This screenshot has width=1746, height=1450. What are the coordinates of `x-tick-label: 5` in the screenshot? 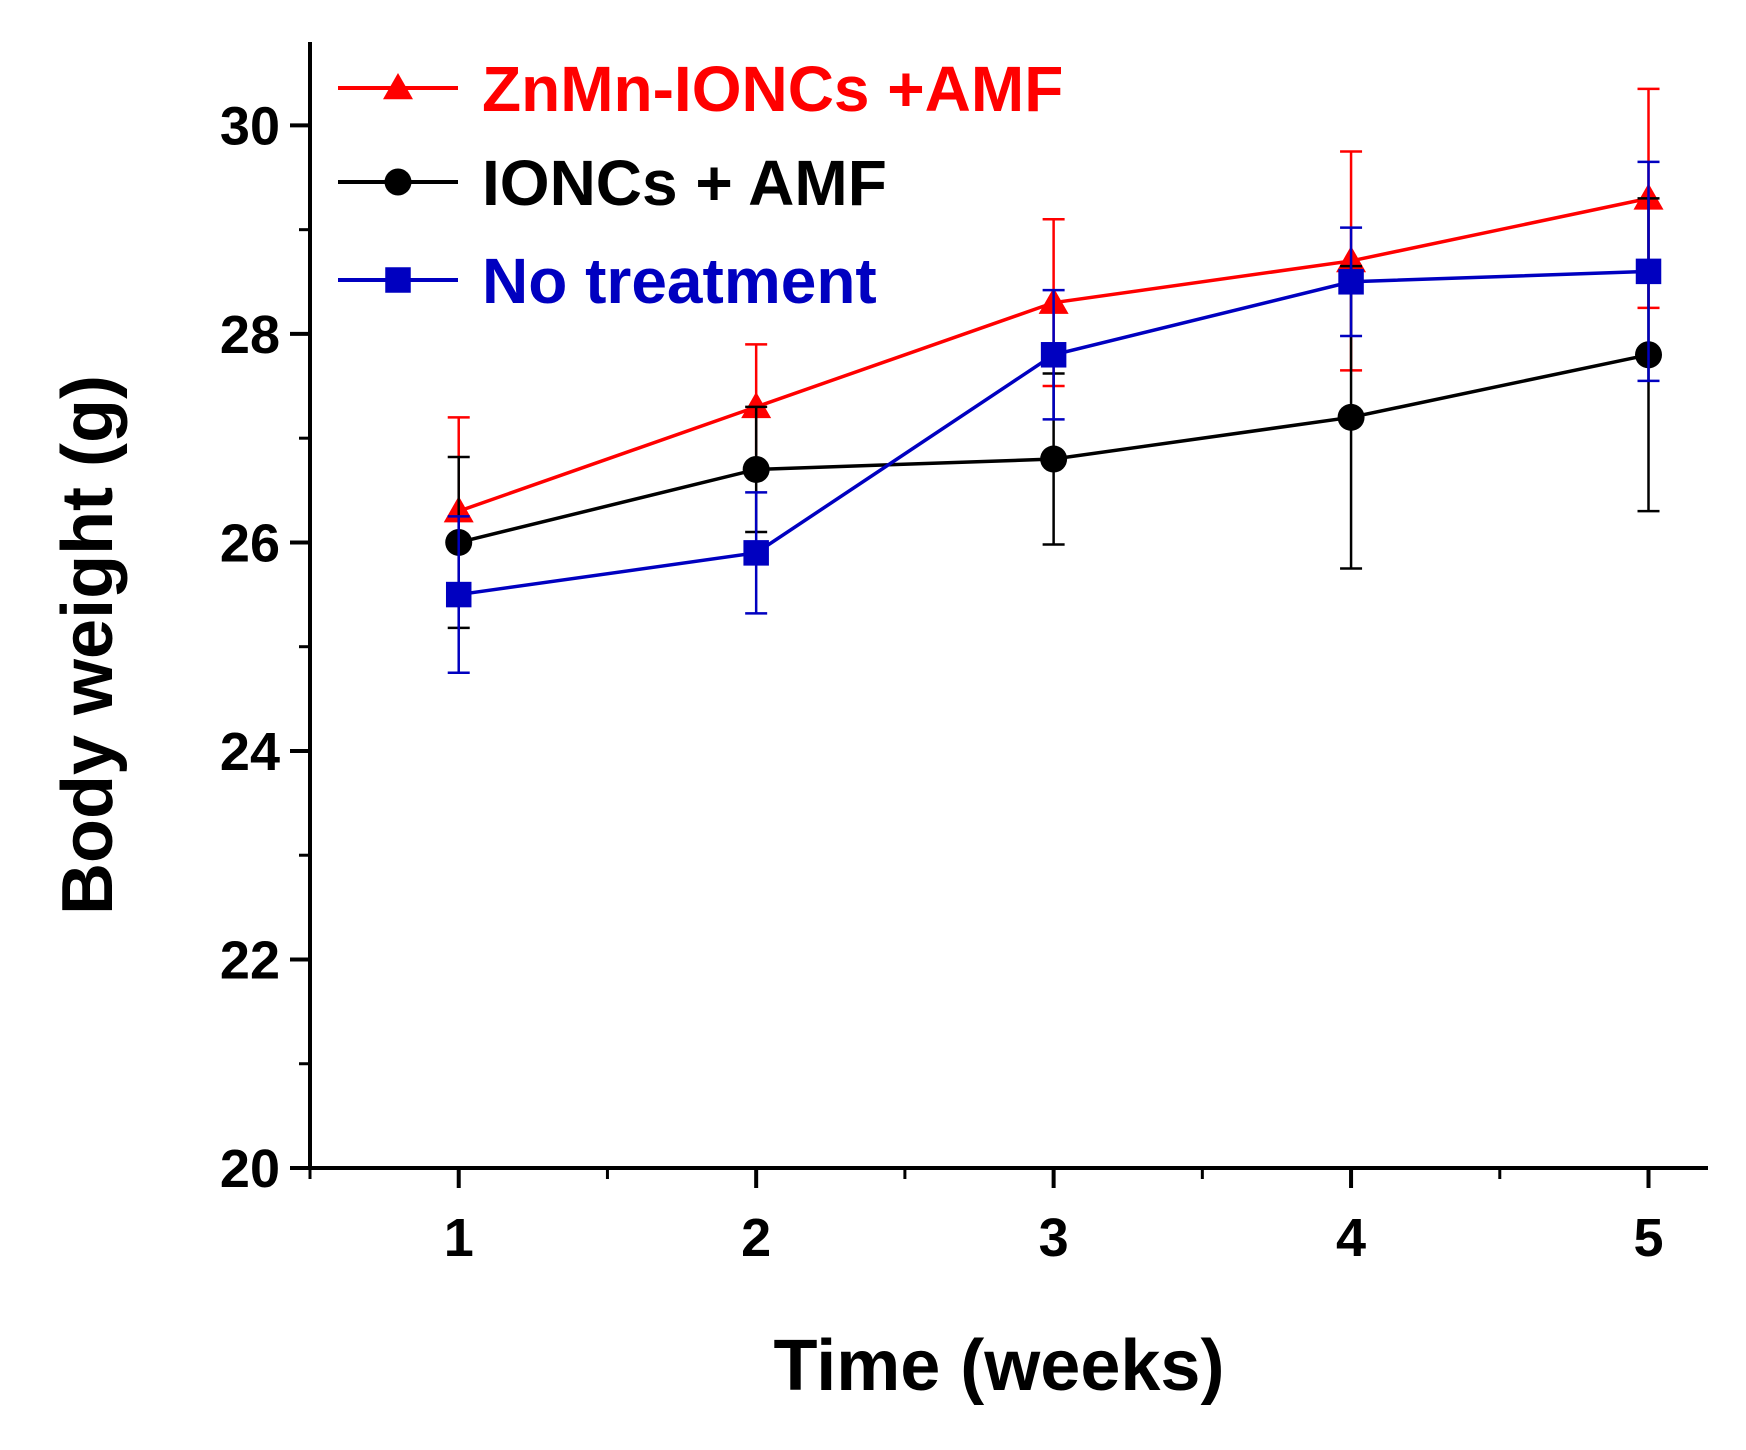 It's located at (1648, 1238).